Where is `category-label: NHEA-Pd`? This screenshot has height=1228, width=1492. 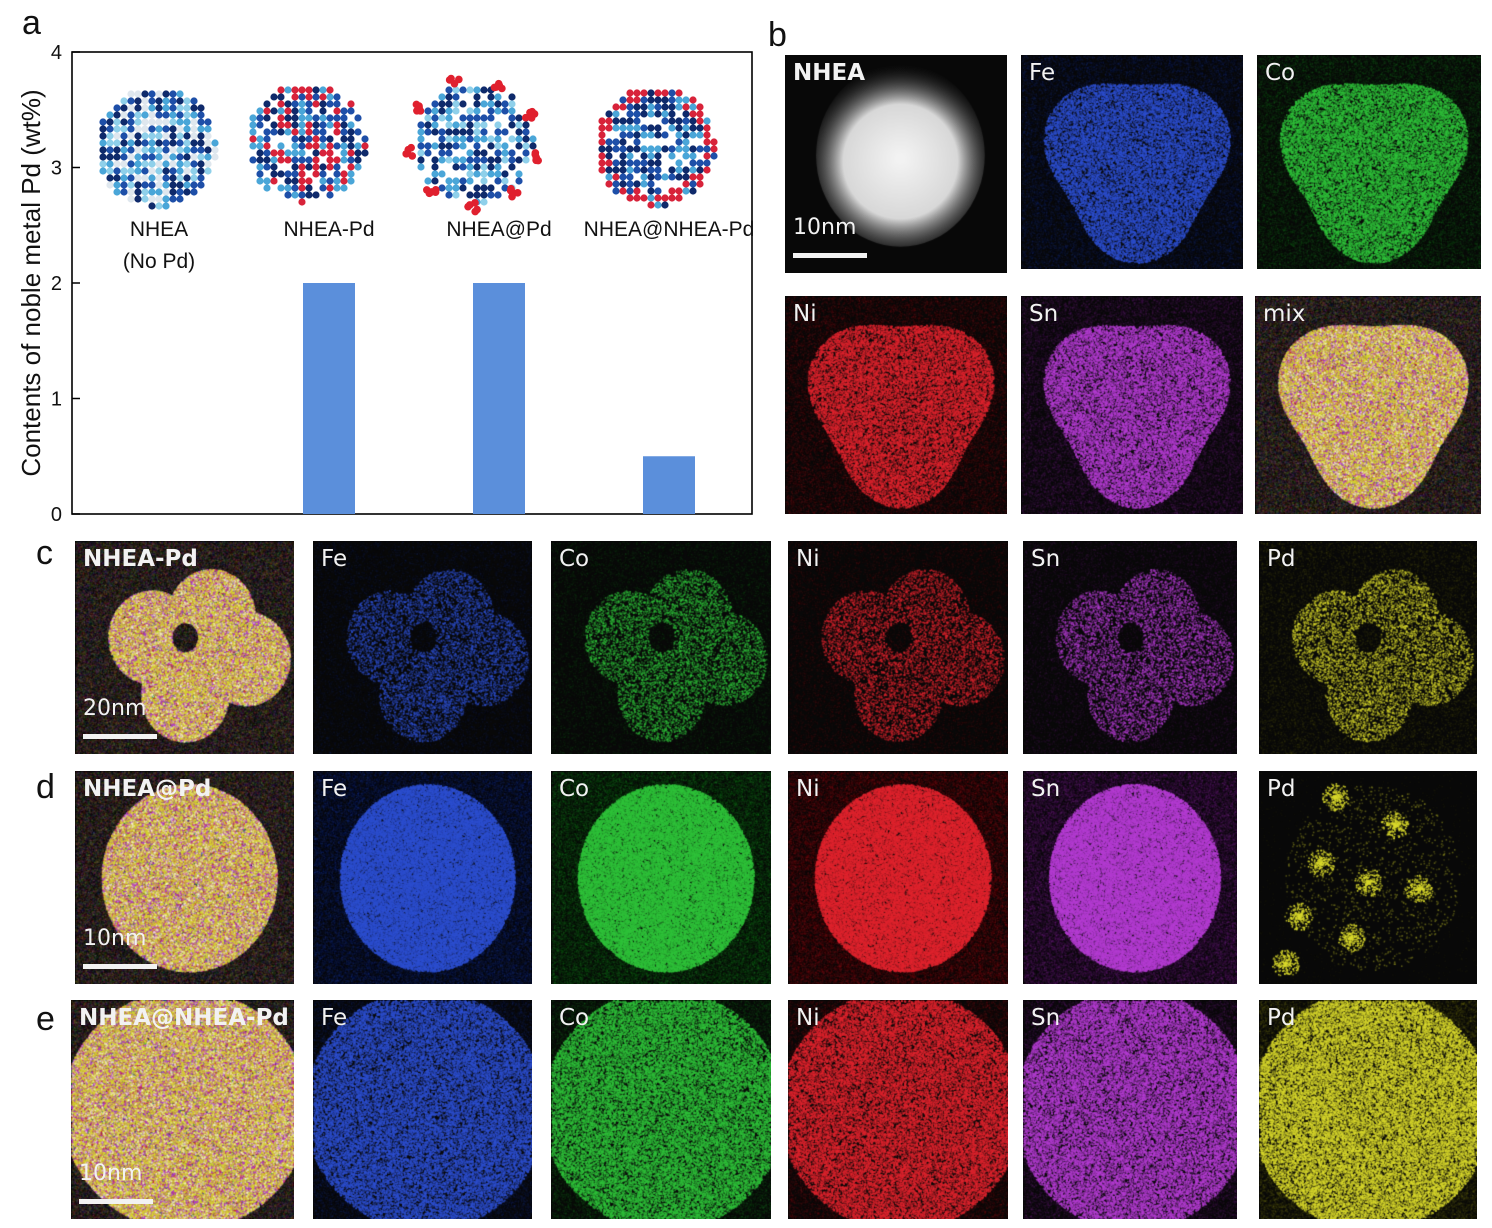 category-label: NHEA-Pd is located at coordinates (328, 229).